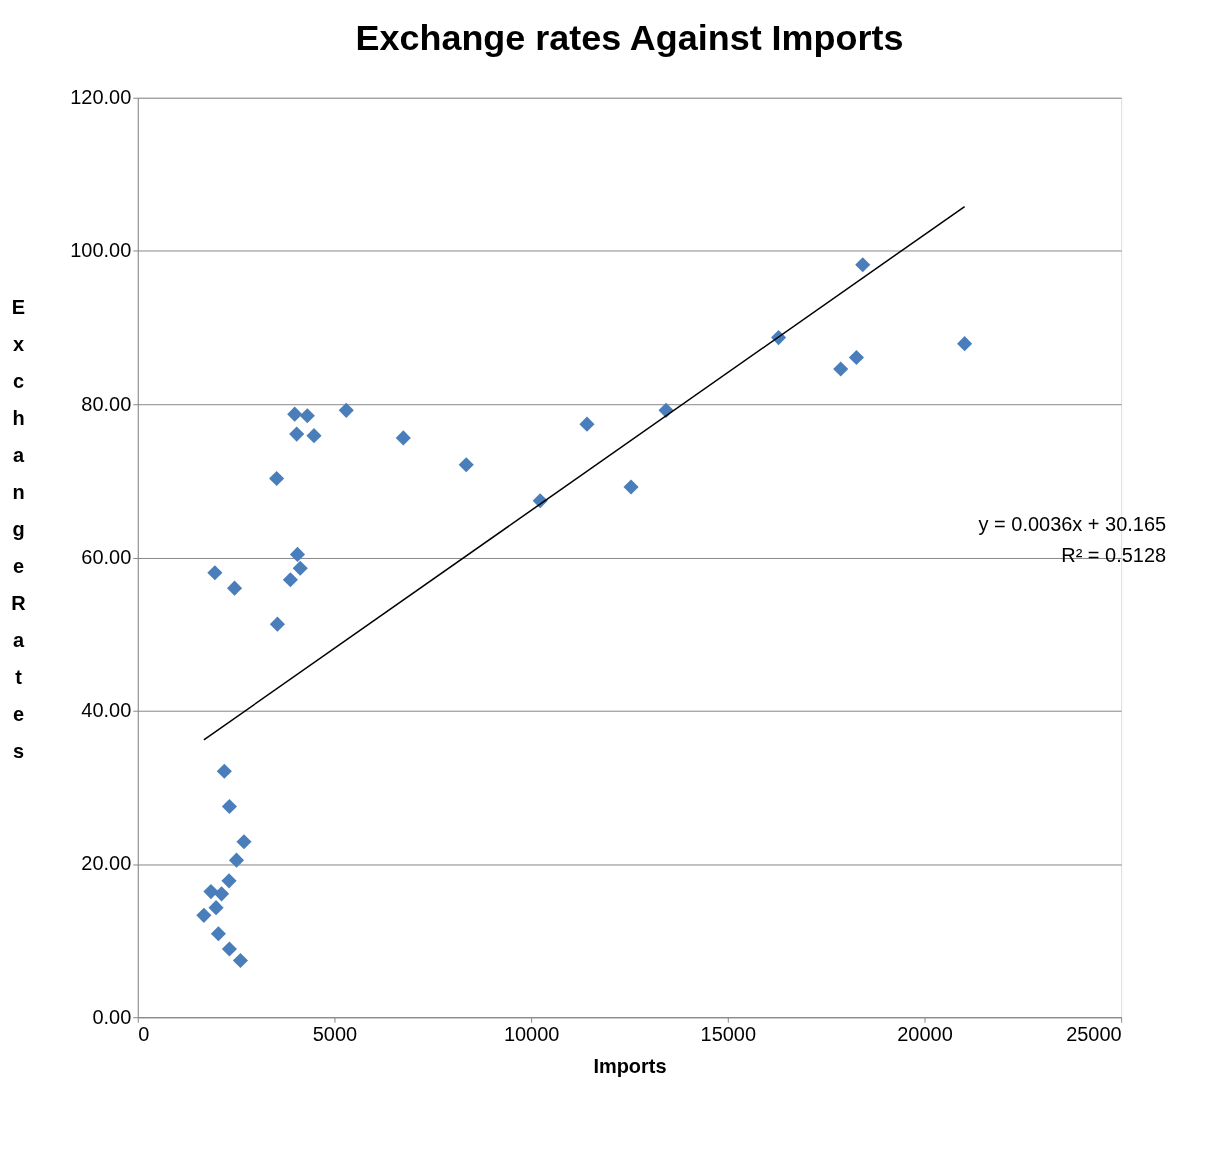 This screenshot has width=1226, height=1153. What do you see at coordinates (925, 1033) in the screenshot?
I see `x-tick-label: 20000` at bounding box center [925, 1033].